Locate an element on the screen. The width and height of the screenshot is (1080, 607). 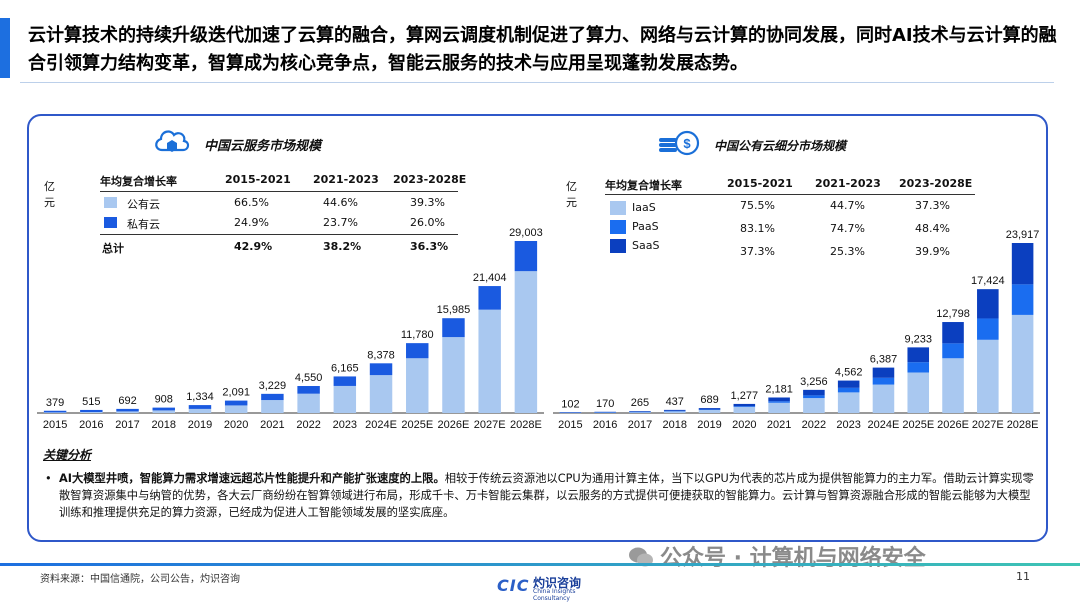
bar-私有云-2018 is located at coordinates (163, 409).